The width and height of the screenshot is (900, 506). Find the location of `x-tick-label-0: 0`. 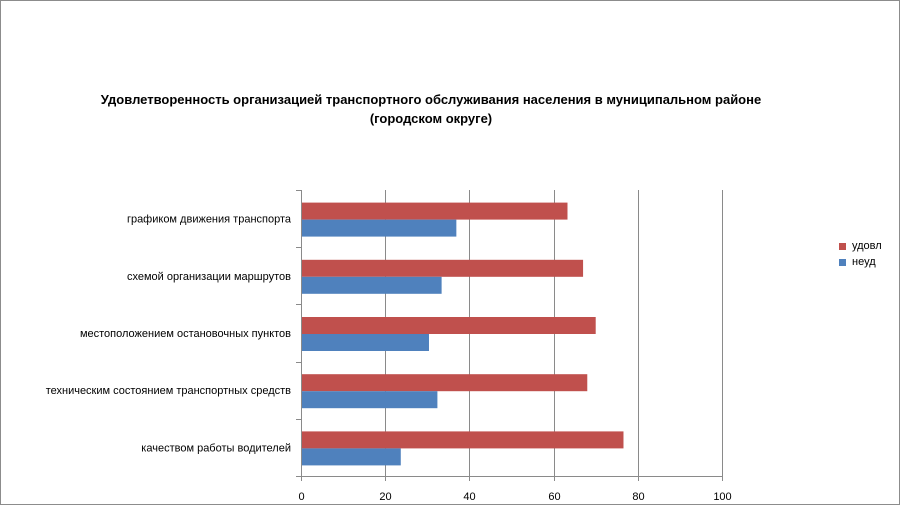

x-tick-label-0: 0 is located at coordinates (301, 497).